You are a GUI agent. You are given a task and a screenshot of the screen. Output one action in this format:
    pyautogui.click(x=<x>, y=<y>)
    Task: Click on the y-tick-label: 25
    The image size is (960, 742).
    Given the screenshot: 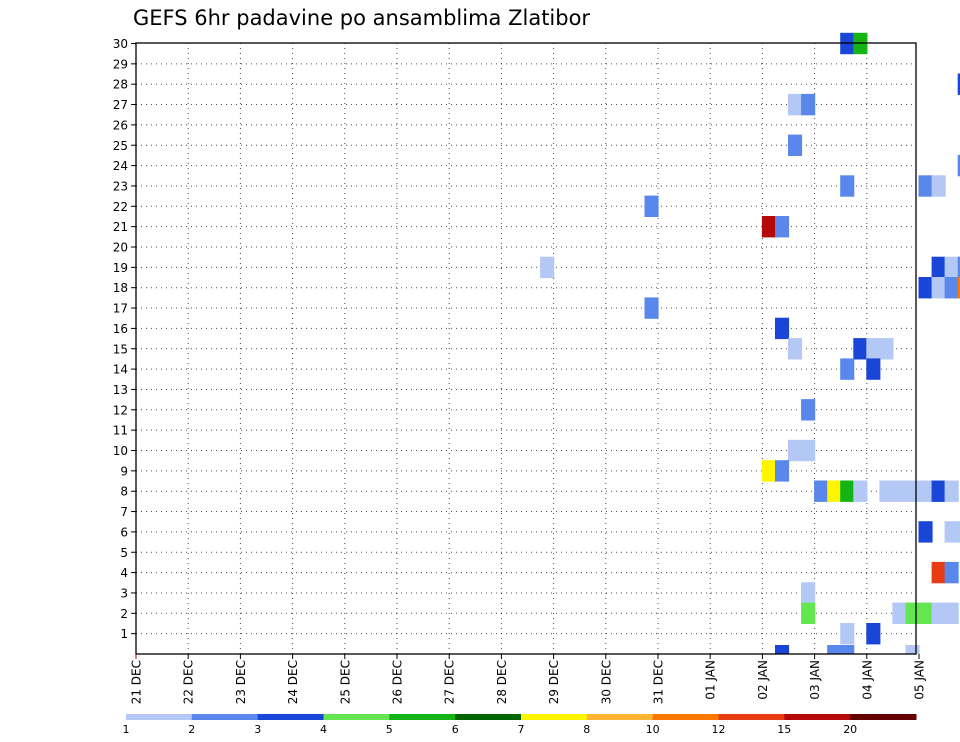 What is the action you would take?
    pyautogui.click(x=120, y=146)
    